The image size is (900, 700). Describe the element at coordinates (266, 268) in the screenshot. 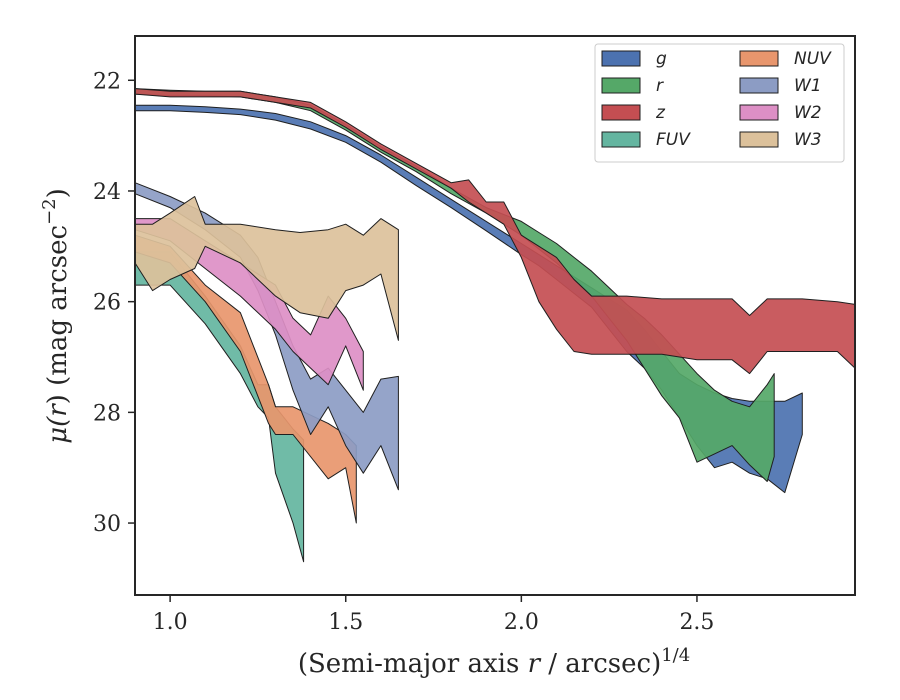

I see `band-w3` at that location.